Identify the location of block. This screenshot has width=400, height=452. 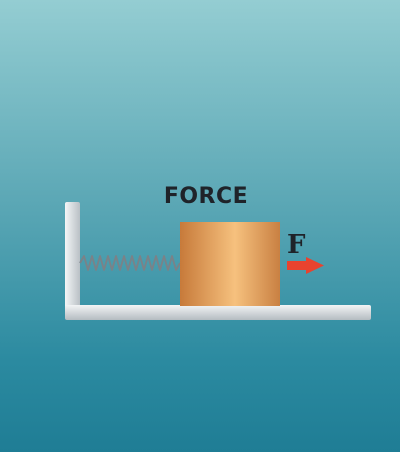
(230, 264).